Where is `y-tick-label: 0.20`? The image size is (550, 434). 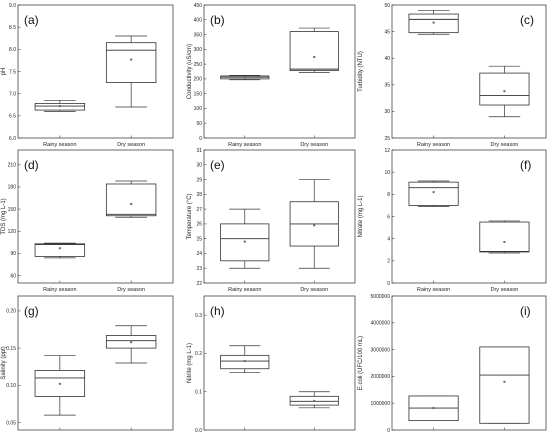
y-tick-label: 0.20 is located at coordinates (11, 312).